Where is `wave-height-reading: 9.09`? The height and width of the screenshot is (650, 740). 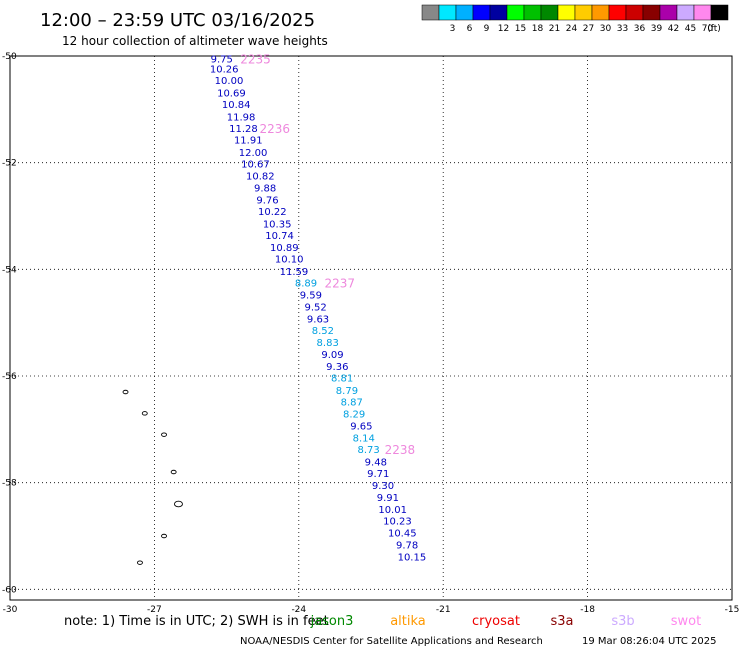
wave-height-reading: 9.09 is located at coordinates (332, 355).